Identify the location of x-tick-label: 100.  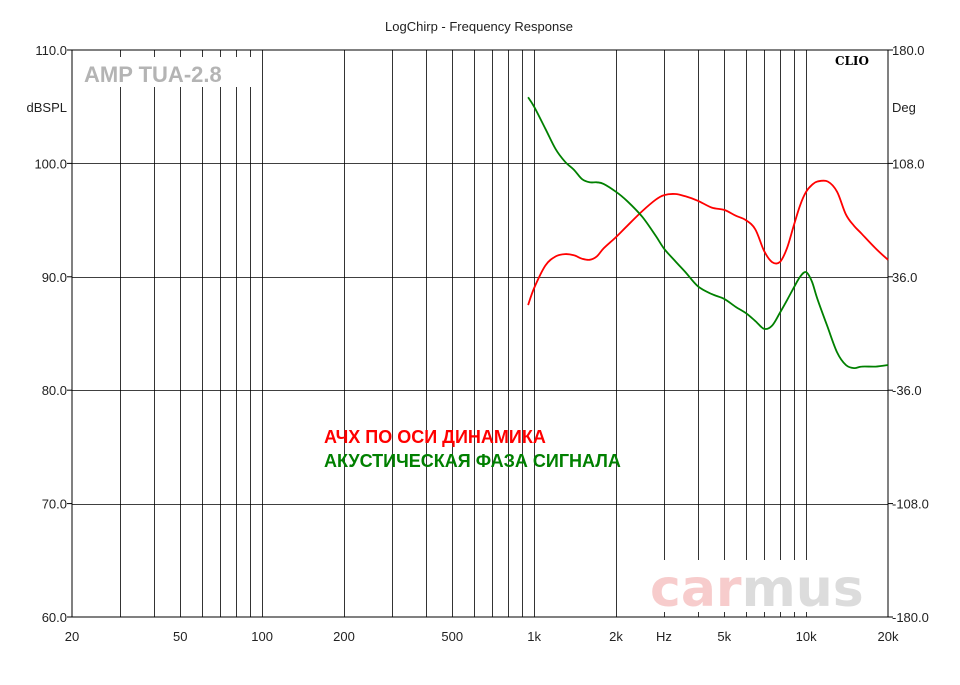
(262, 636).